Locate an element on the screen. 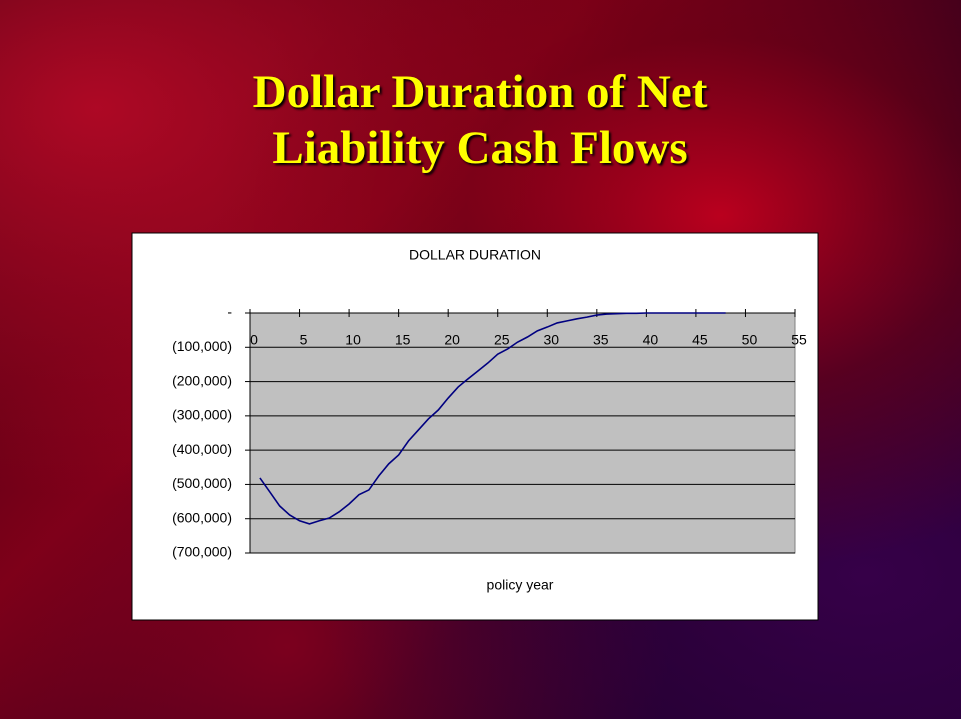 The height and width of the screenshot is (719, 961). x-axis-label: policy year is located at coordinates (520, 585).